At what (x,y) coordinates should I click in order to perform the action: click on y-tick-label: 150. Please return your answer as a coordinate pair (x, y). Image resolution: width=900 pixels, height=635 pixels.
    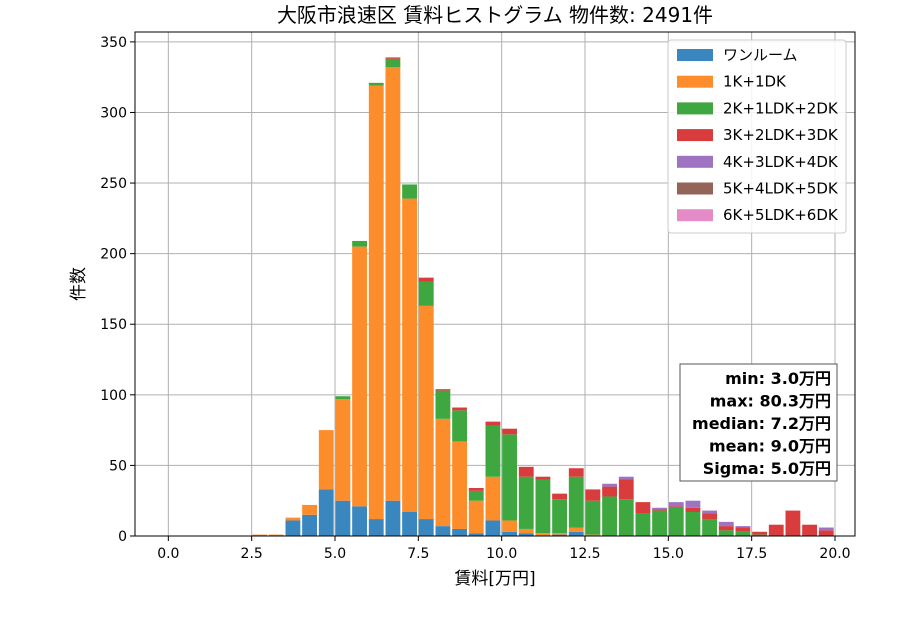
    Looking at the image, I should click on (113, 325).